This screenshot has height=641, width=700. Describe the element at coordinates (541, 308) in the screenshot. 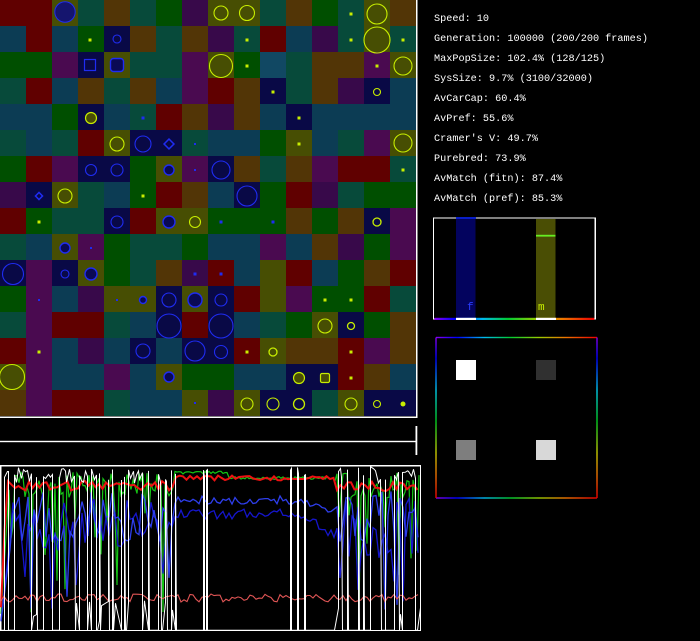

I see `svg-text: m` at that location.